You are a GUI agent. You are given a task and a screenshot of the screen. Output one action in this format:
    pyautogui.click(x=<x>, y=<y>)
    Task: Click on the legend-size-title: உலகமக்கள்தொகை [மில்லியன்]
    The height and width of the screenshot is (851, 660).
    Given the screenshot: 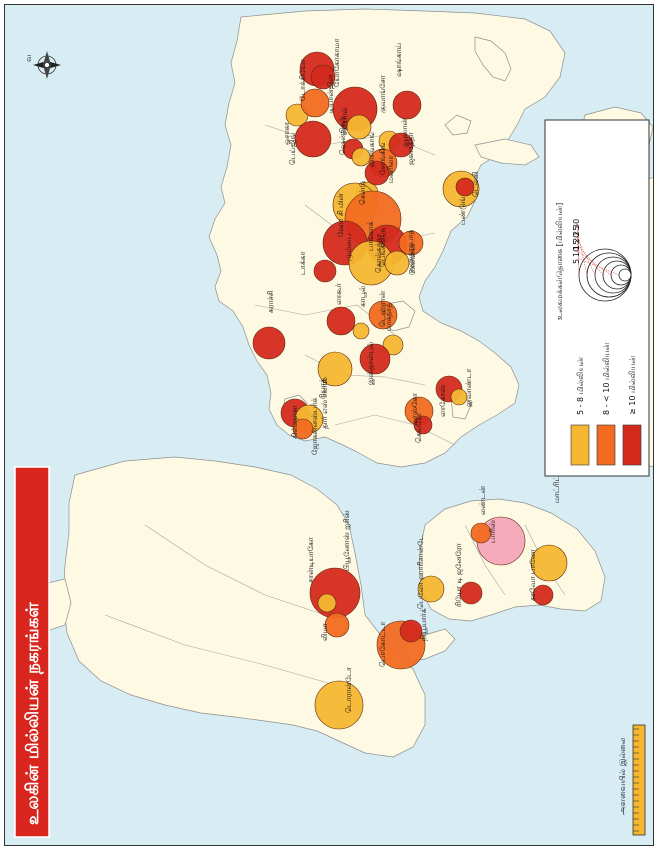 What is the action you would take?
    pyautogui.click(x=559, y=261)
    